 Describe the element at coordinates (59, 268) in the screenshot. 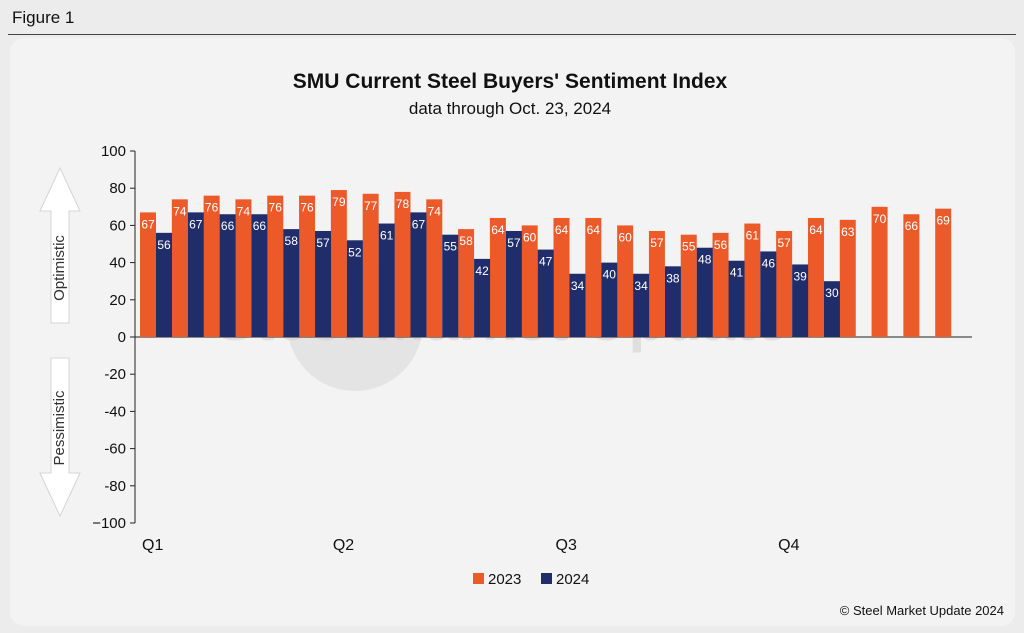

I see `optimistic-label: Optimistic` at that location.